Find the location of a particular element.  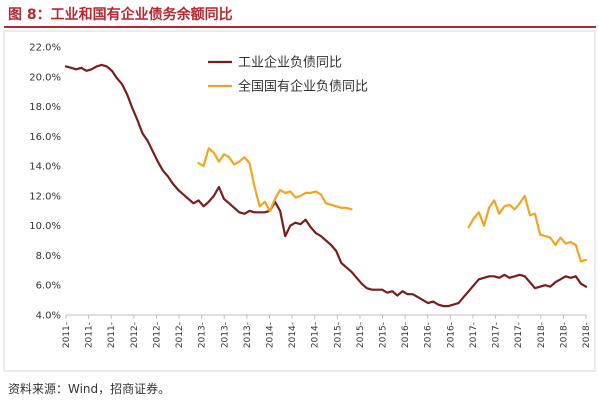

source-note: 资料来源：Wind，招商证券。 is located at coordinates (89, 388).